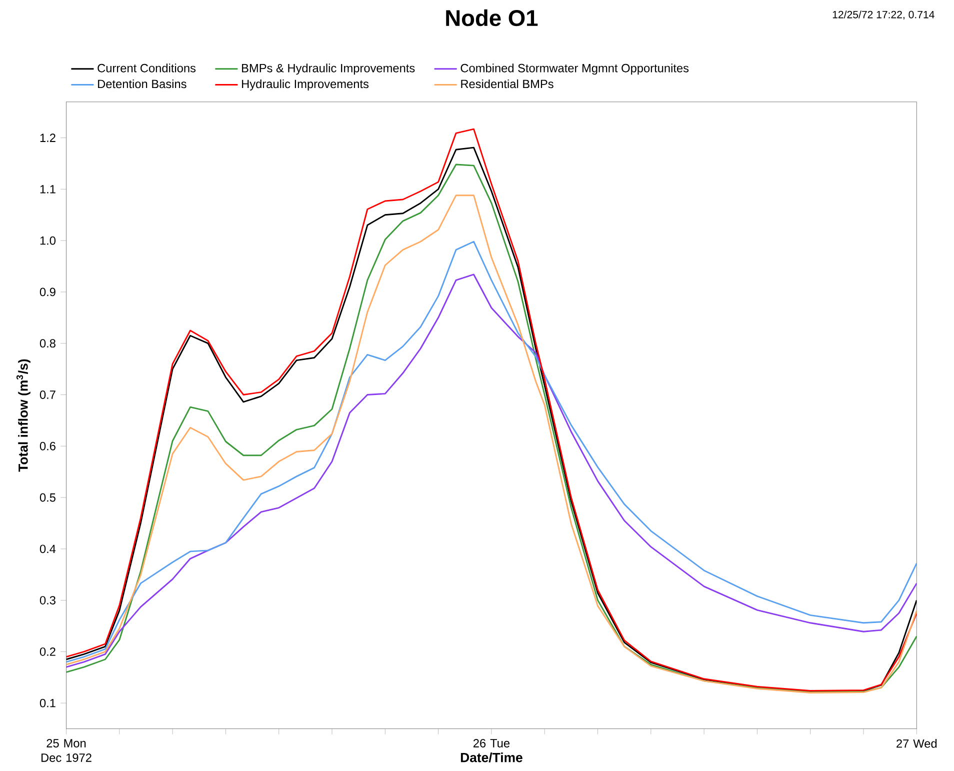 The image size is (954, 771). What do you see at coordinates (491, 743) in the screenshot?
I see `x-tick-label: 26 Tue` at bounding box center [491, 743].